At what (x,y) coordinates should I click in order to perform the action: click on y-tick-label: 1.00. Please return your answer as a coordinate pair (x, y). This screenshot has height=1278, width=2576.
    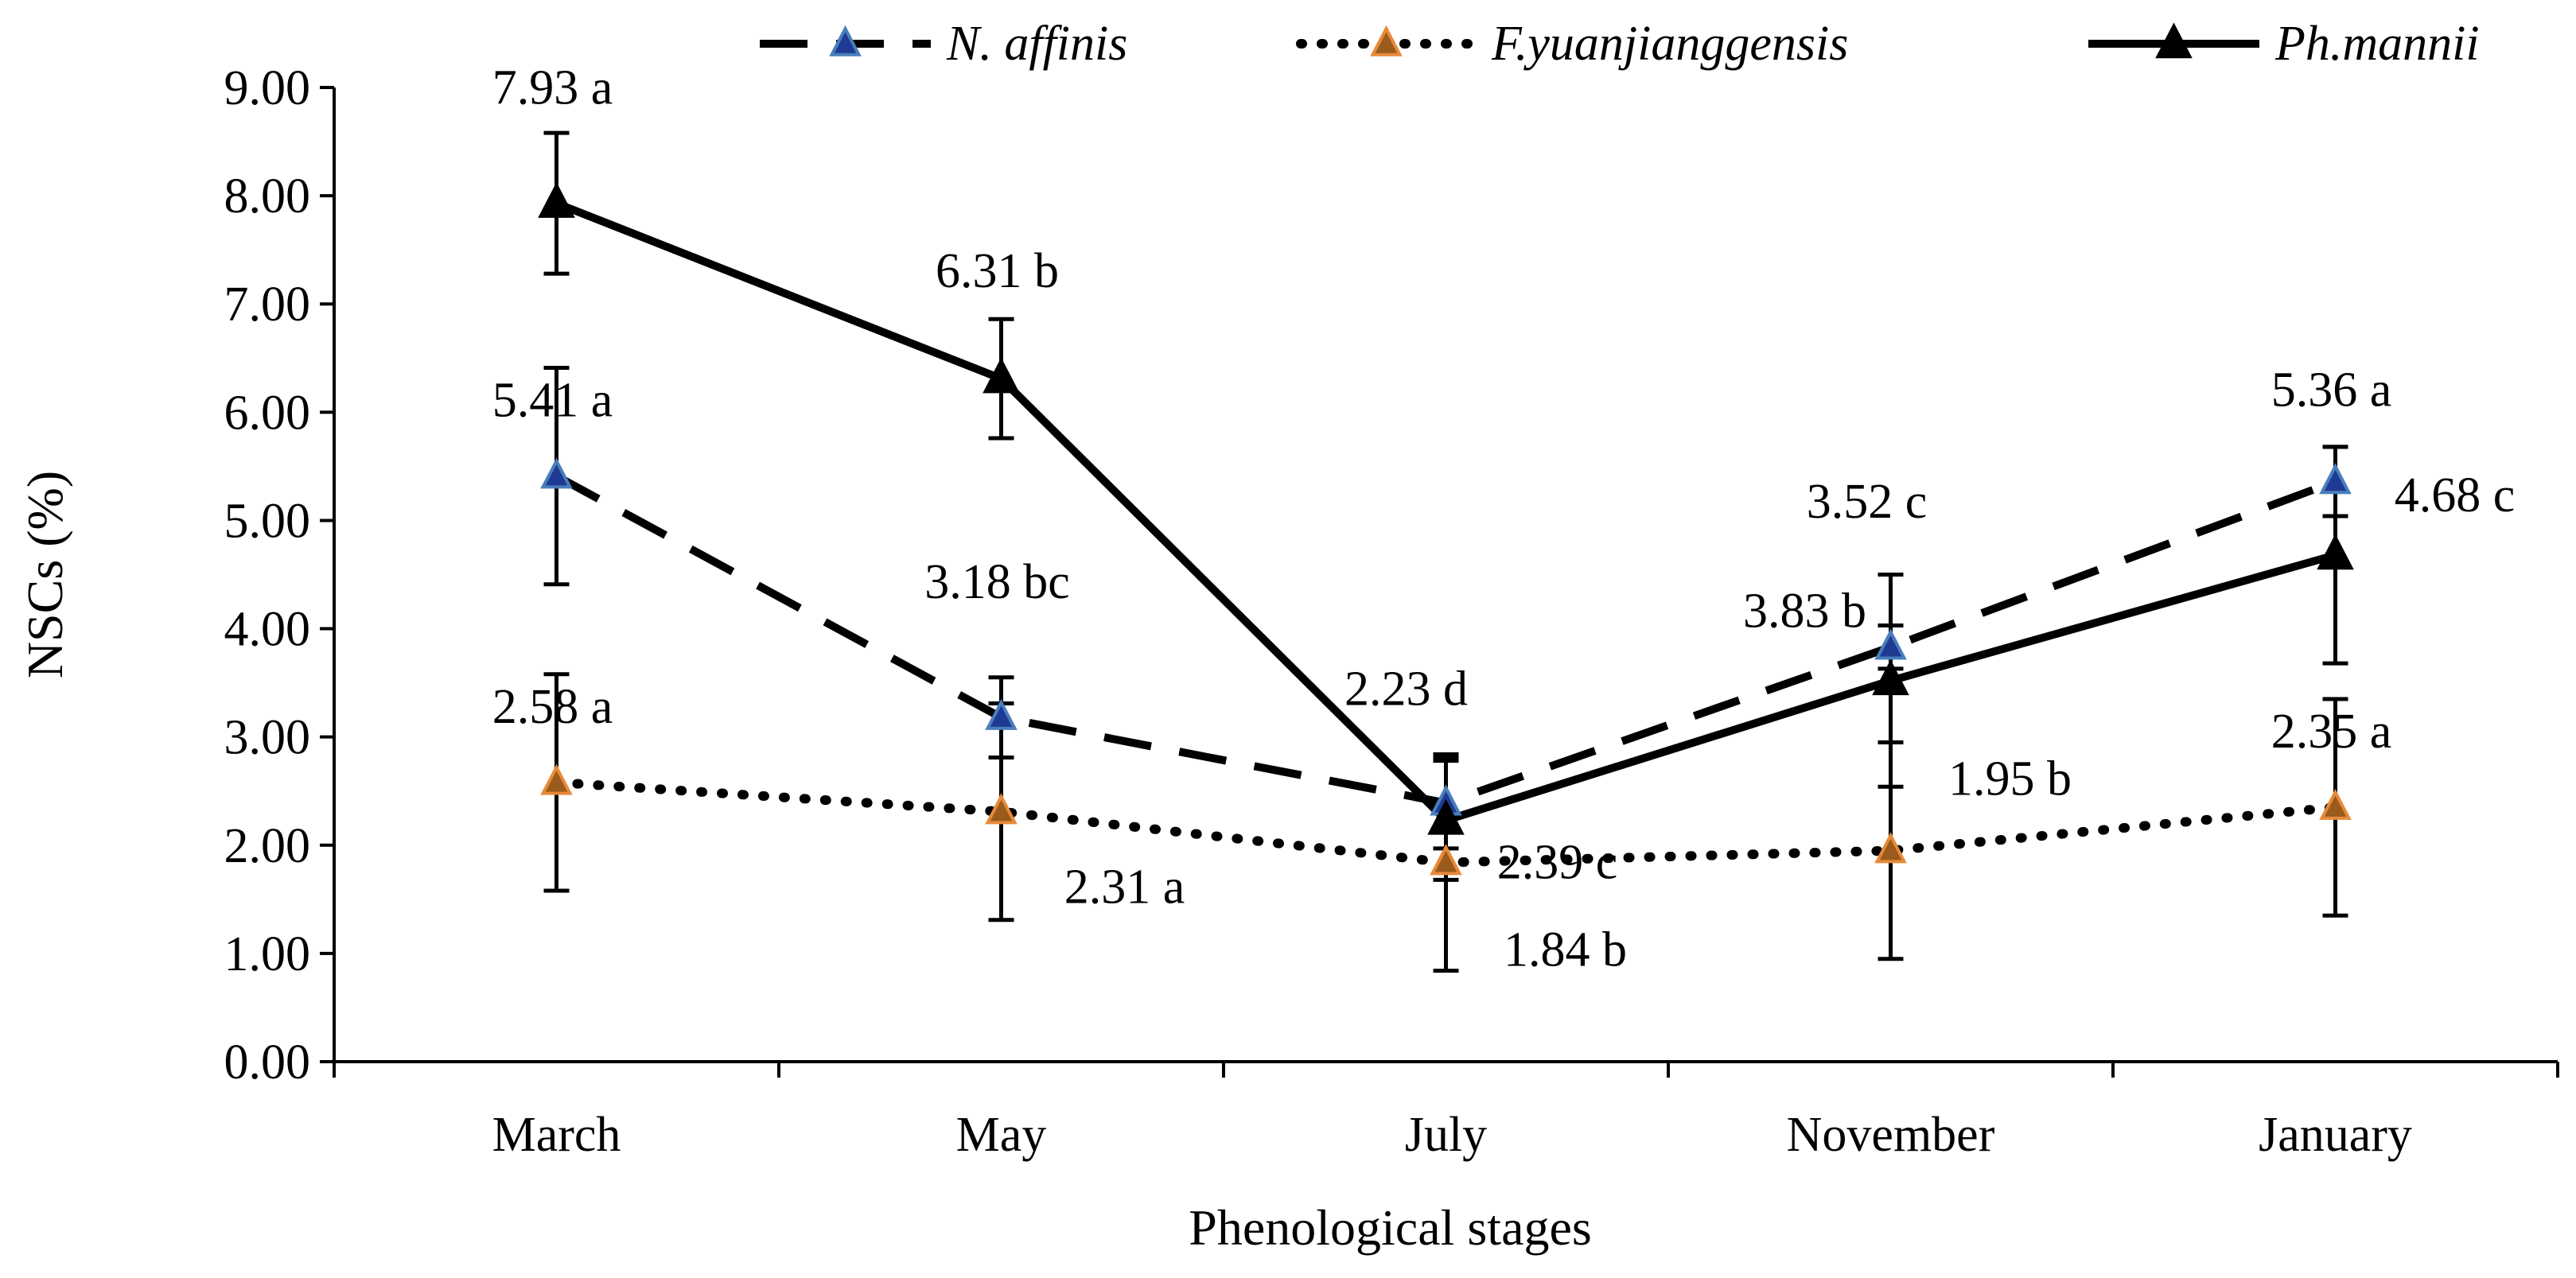
    Looking at the image, I should click on (268, 954).